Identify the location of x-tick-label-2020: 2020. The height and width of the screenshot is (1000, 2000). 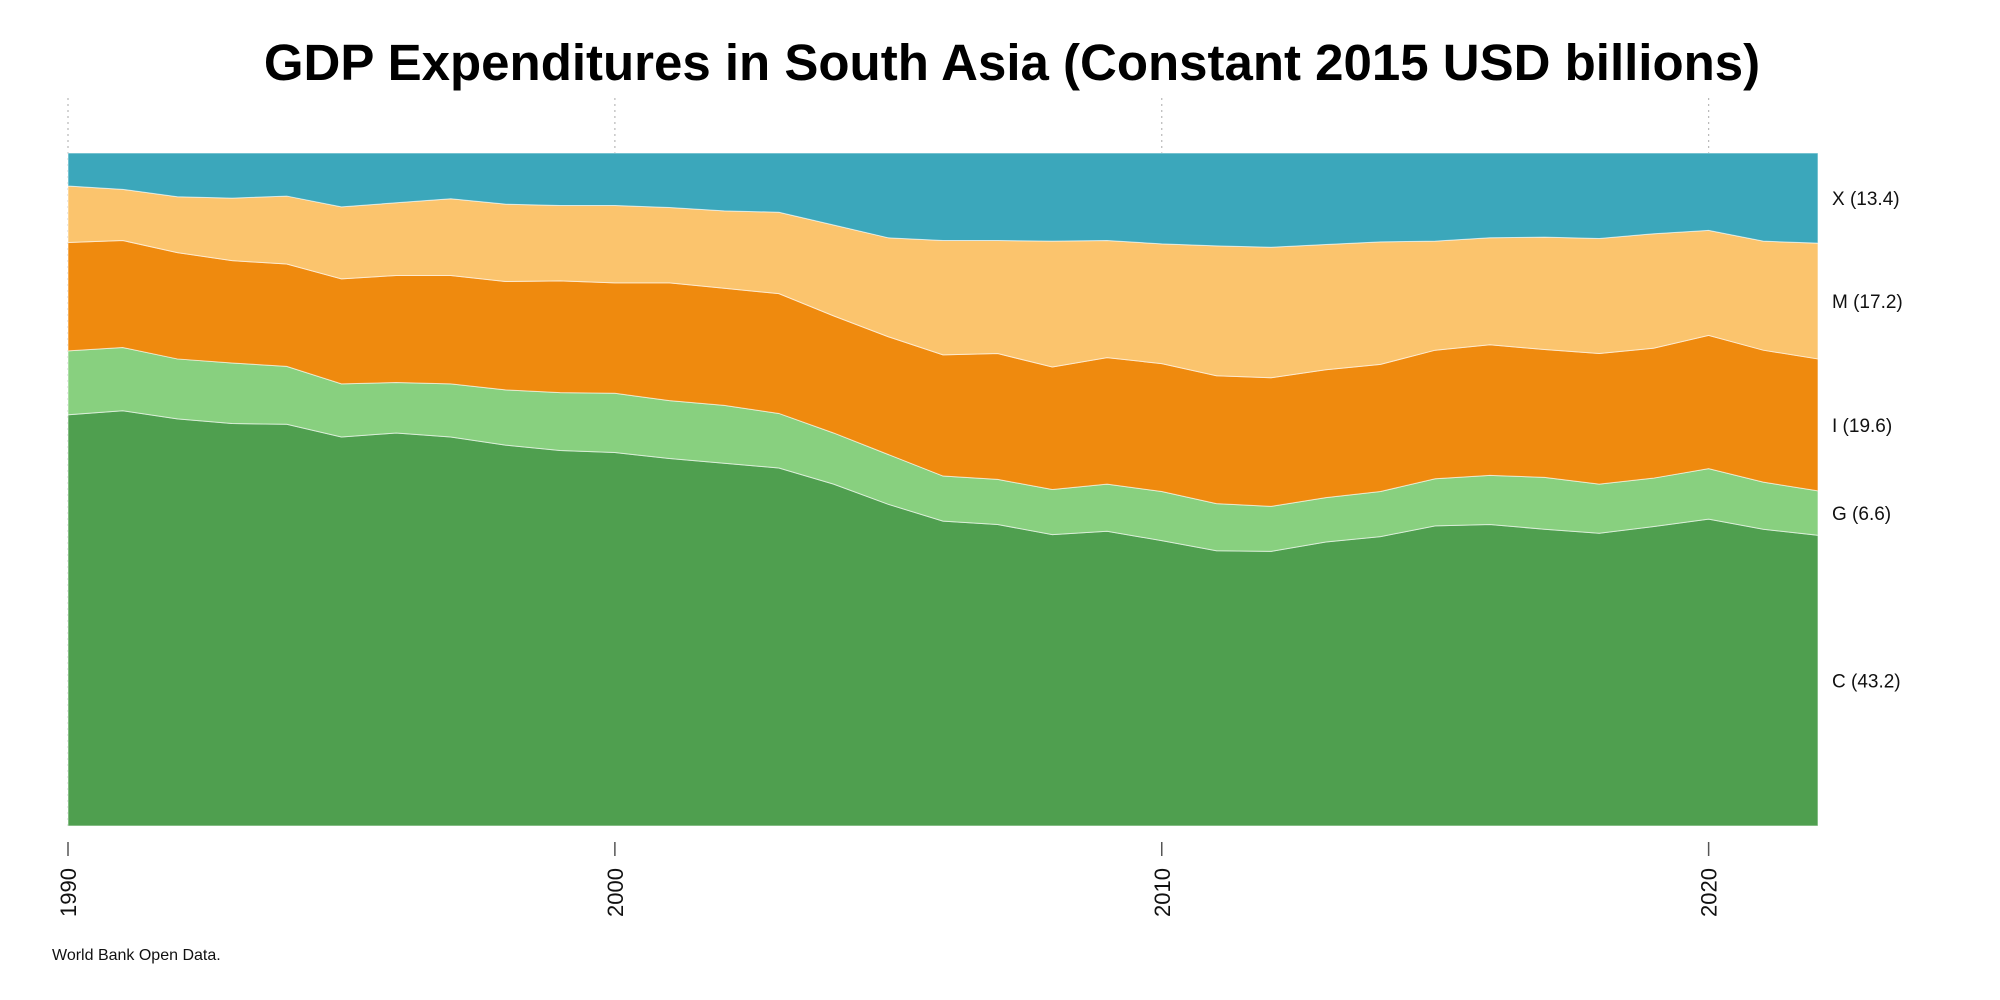
(1709, 892).